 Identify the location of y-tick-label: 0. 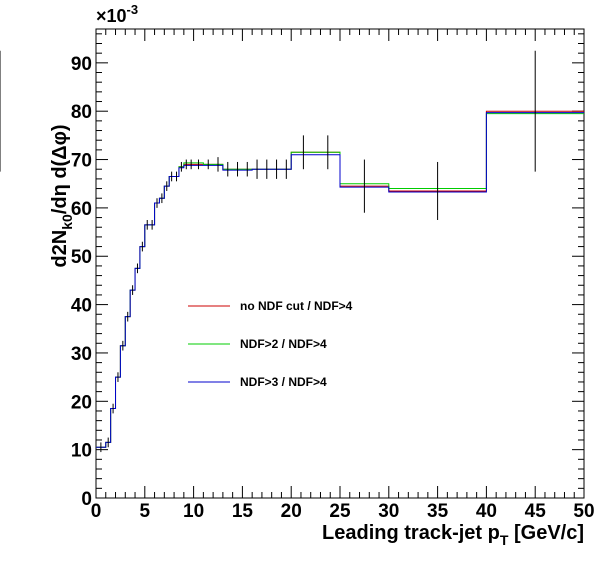
(86, 499).